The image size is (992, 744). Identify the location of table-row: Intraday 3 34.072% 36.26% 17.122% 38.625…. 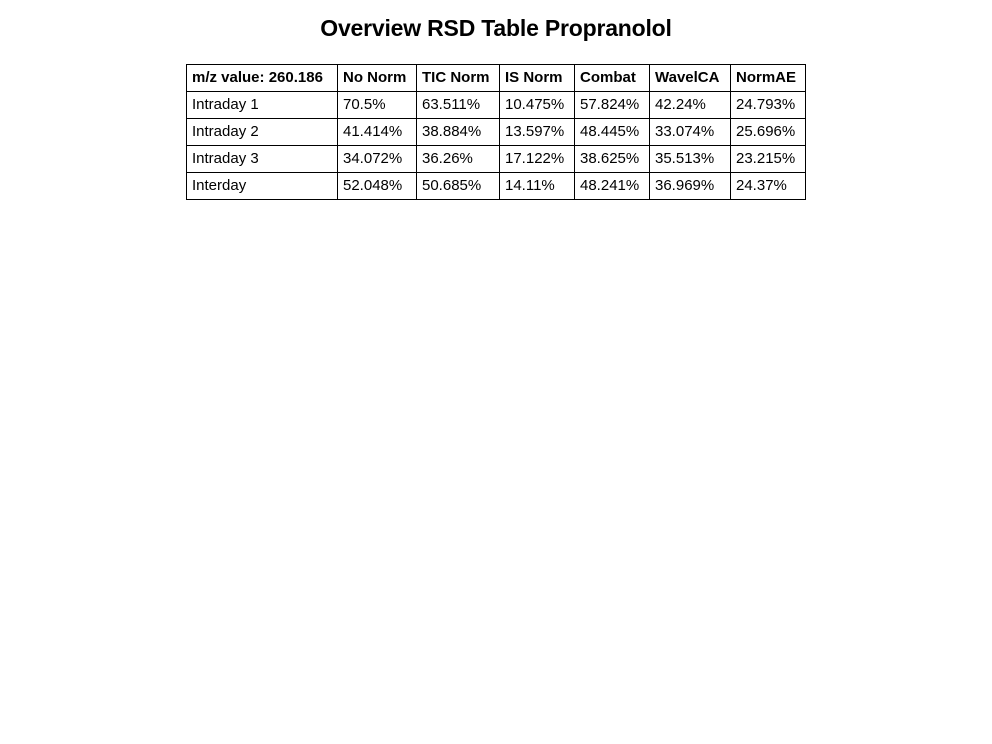
(496, 159).